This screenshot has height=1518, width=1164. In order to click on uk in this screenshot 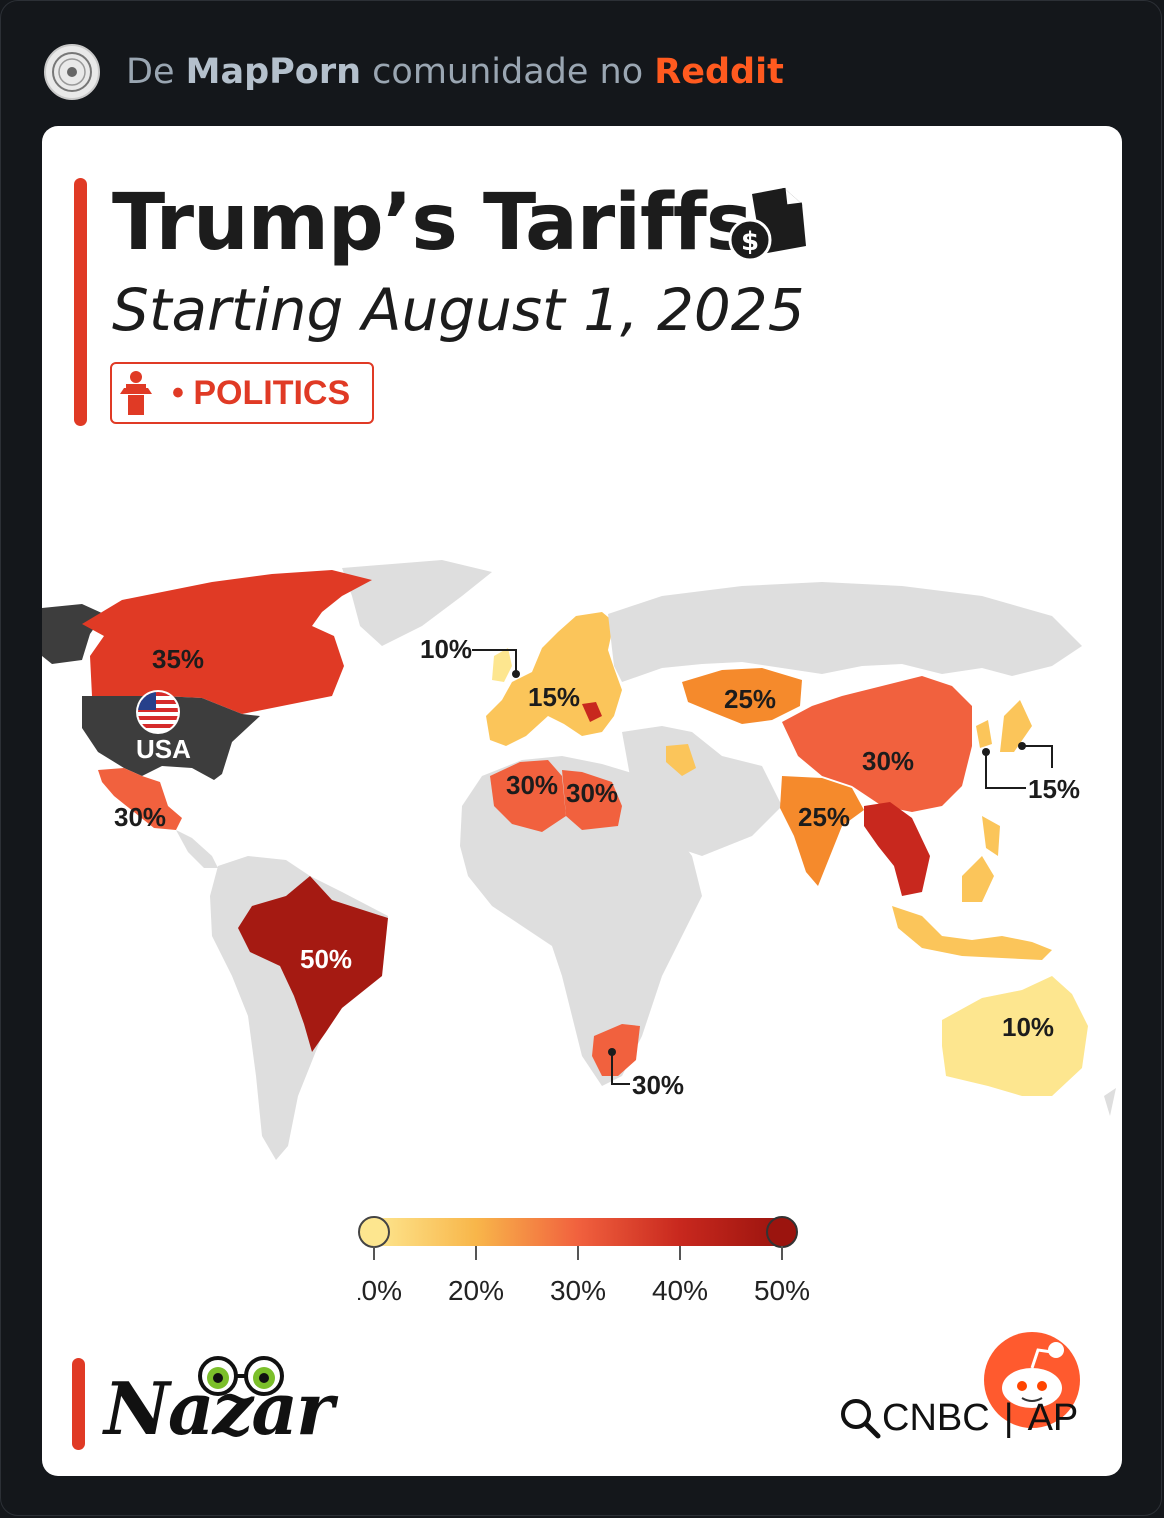, I will do `click(502, 665)`.